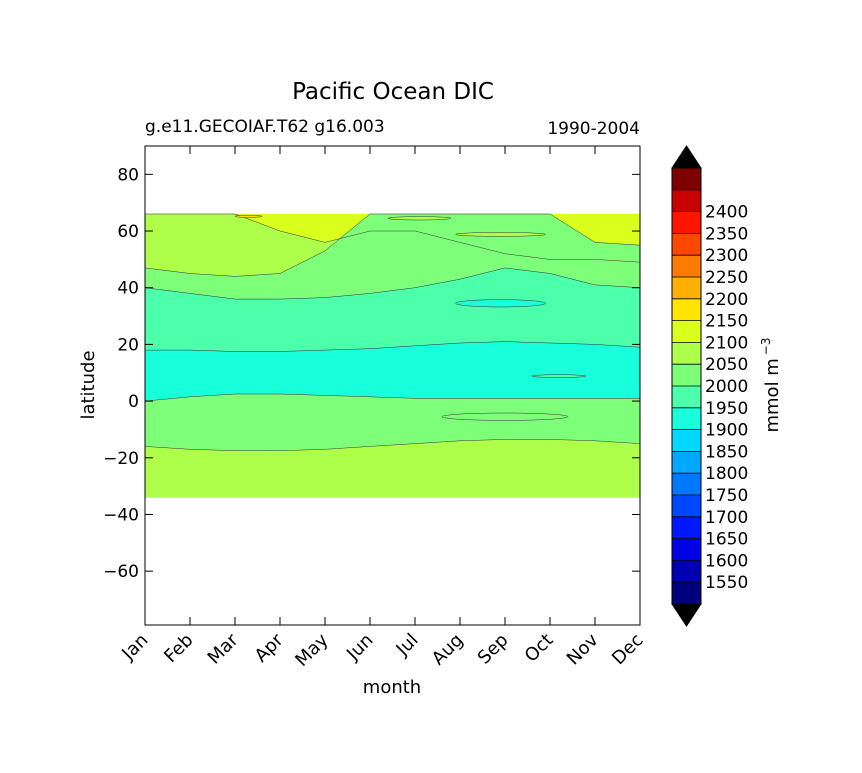 The height and width of the screenshot is (773, 862). I want to click on colorbar-tick-label: 2000, so click(726, 387).